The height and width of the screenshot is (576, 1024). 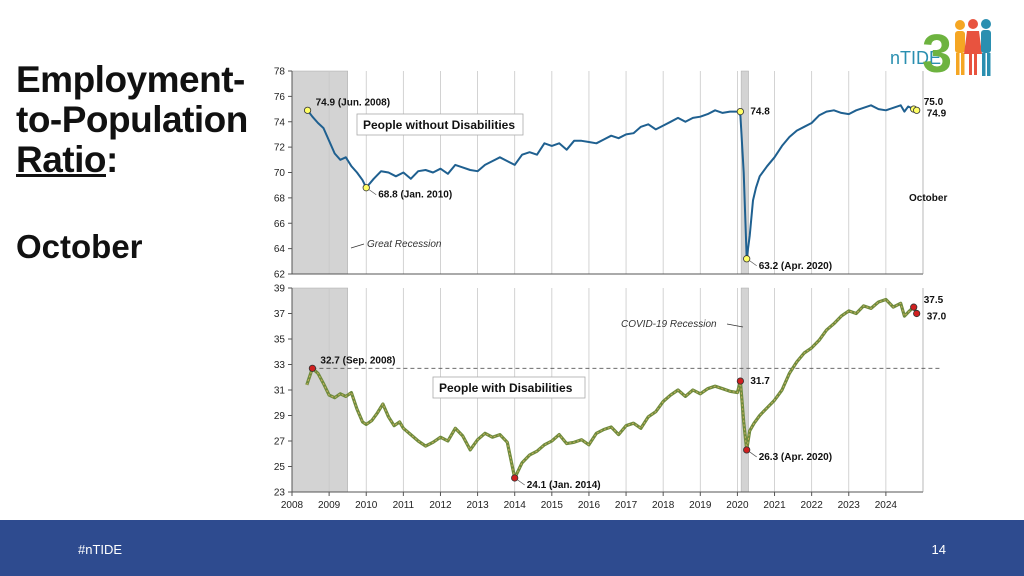 I want to click on top-series-label-box, so click(x=440, y=124).